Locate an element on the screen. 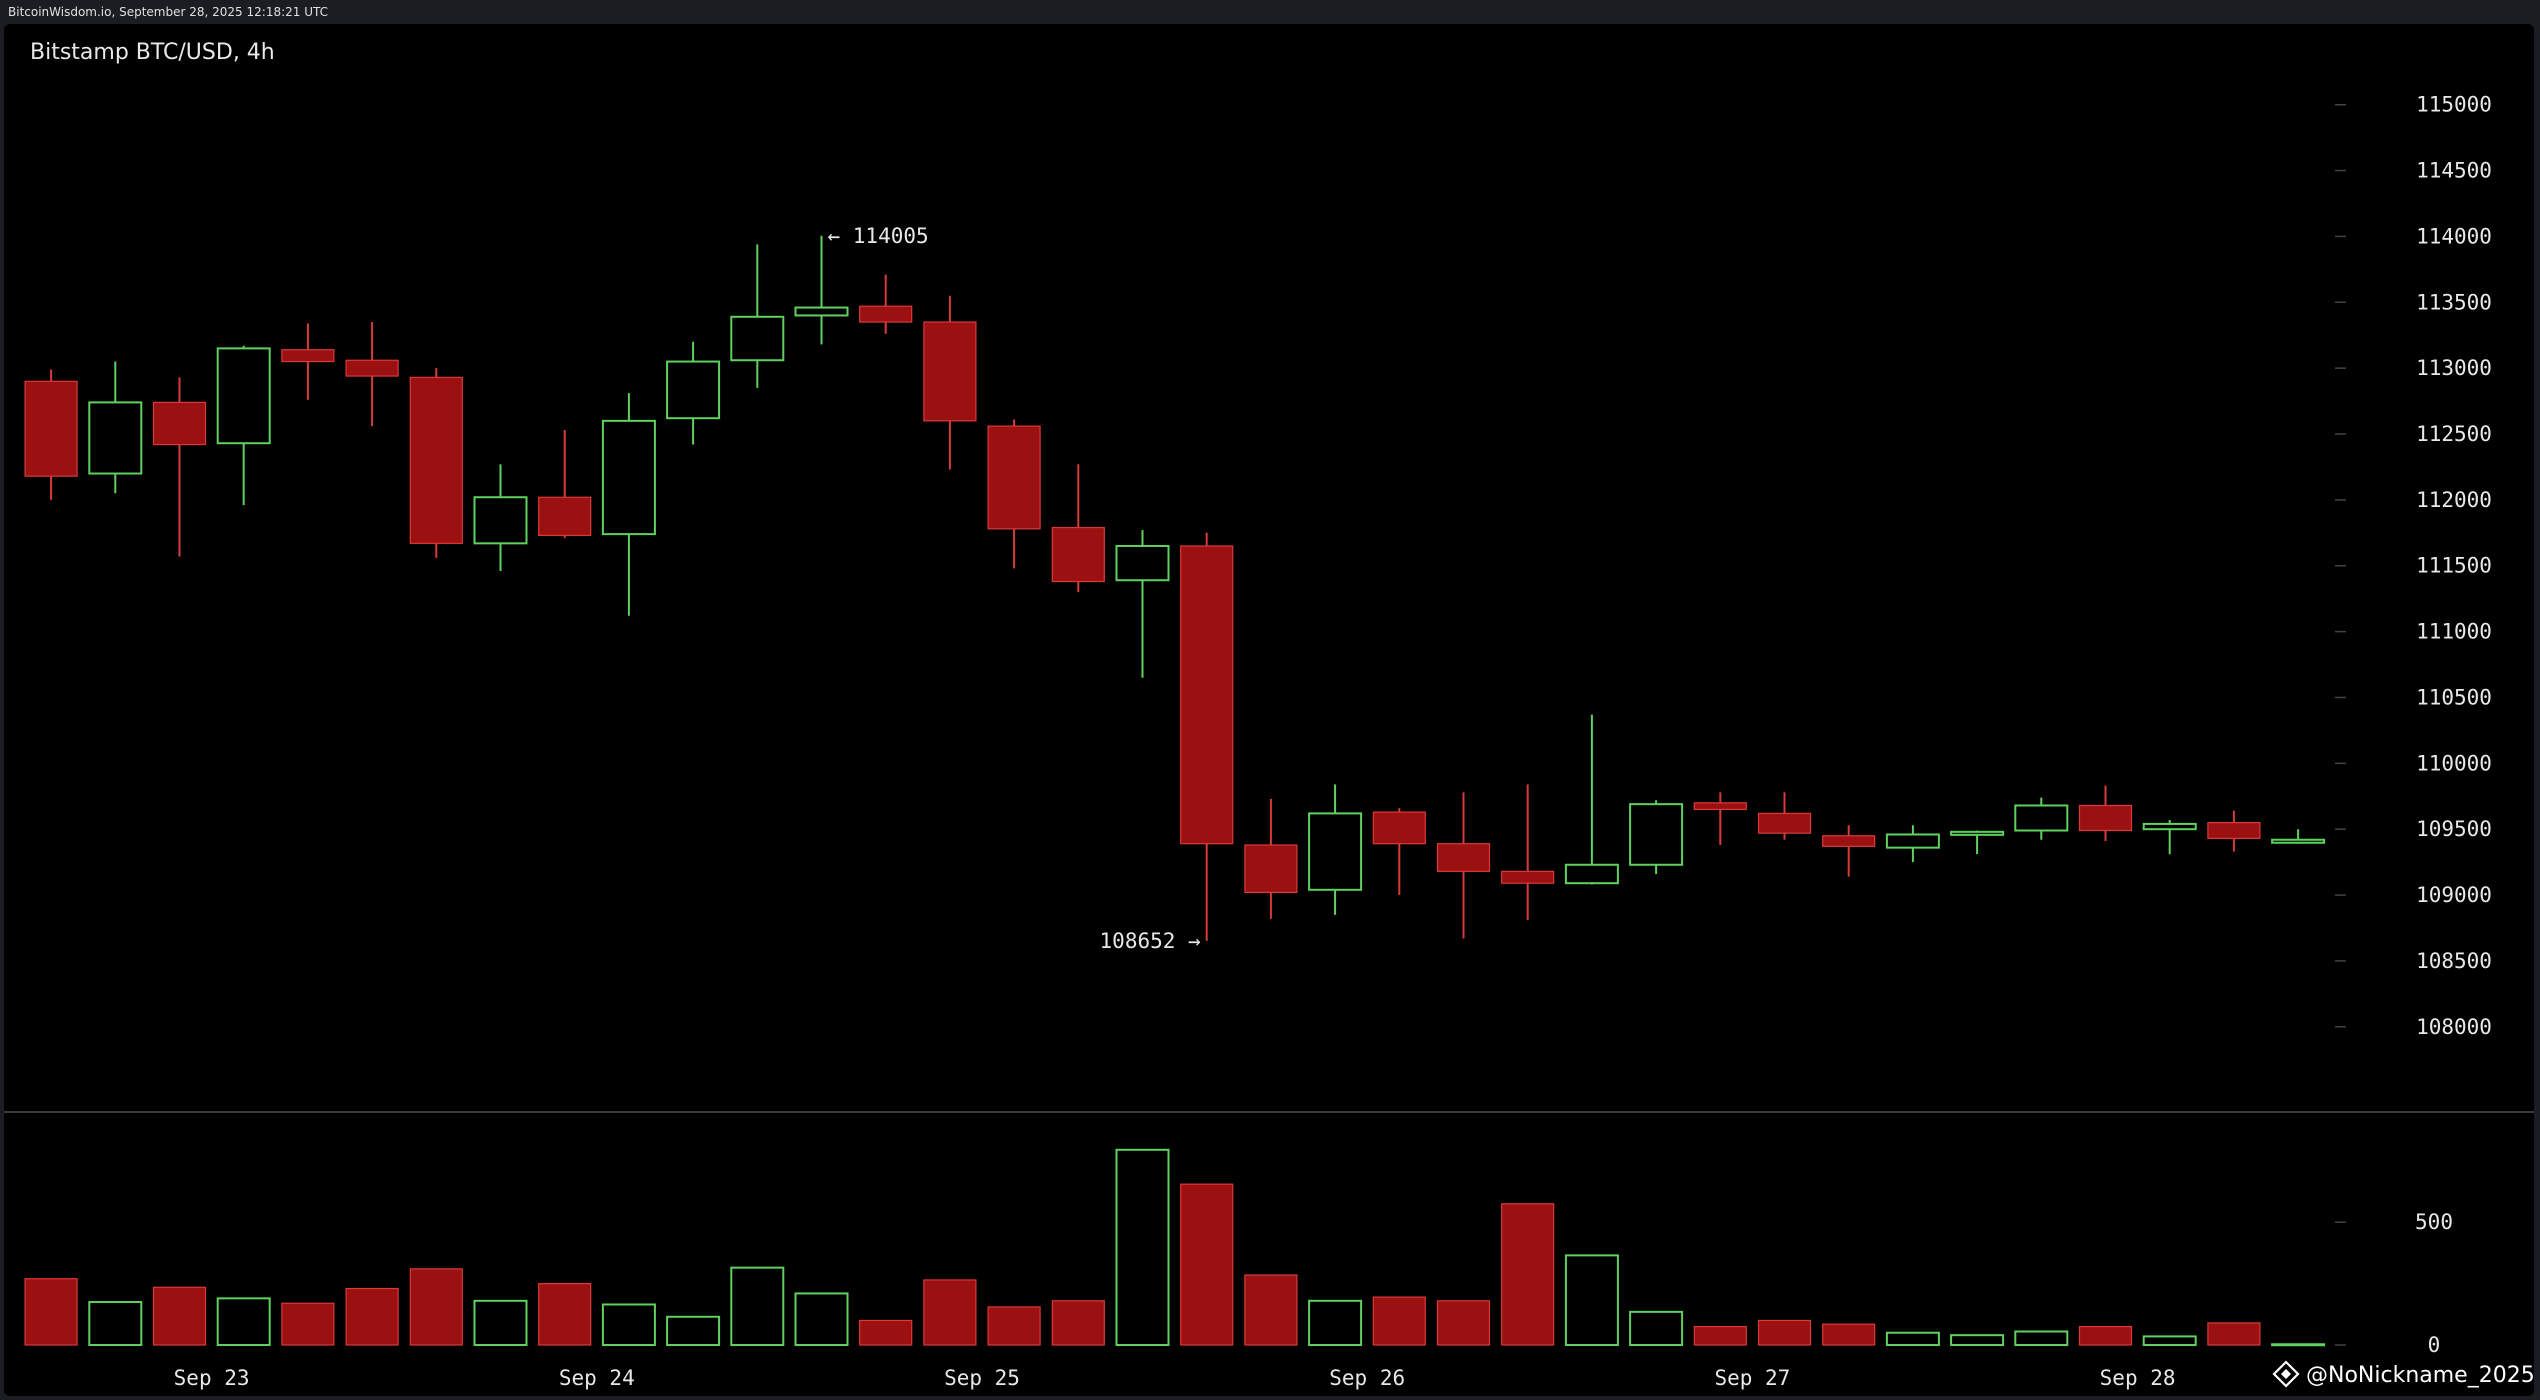  price-annotation: 108652 → is located at coordinates (1150, 941).